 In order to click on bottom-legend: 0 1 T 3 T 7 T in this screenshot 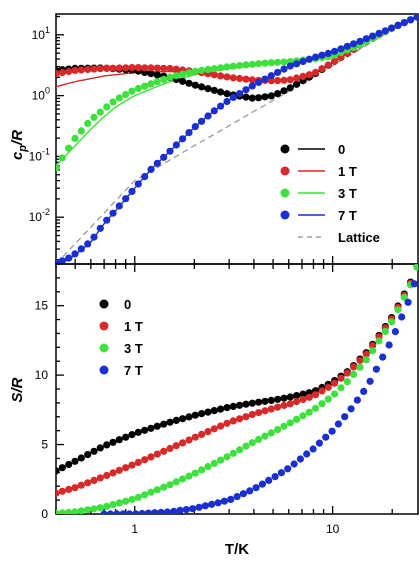, I will do `click(121, 337)`.